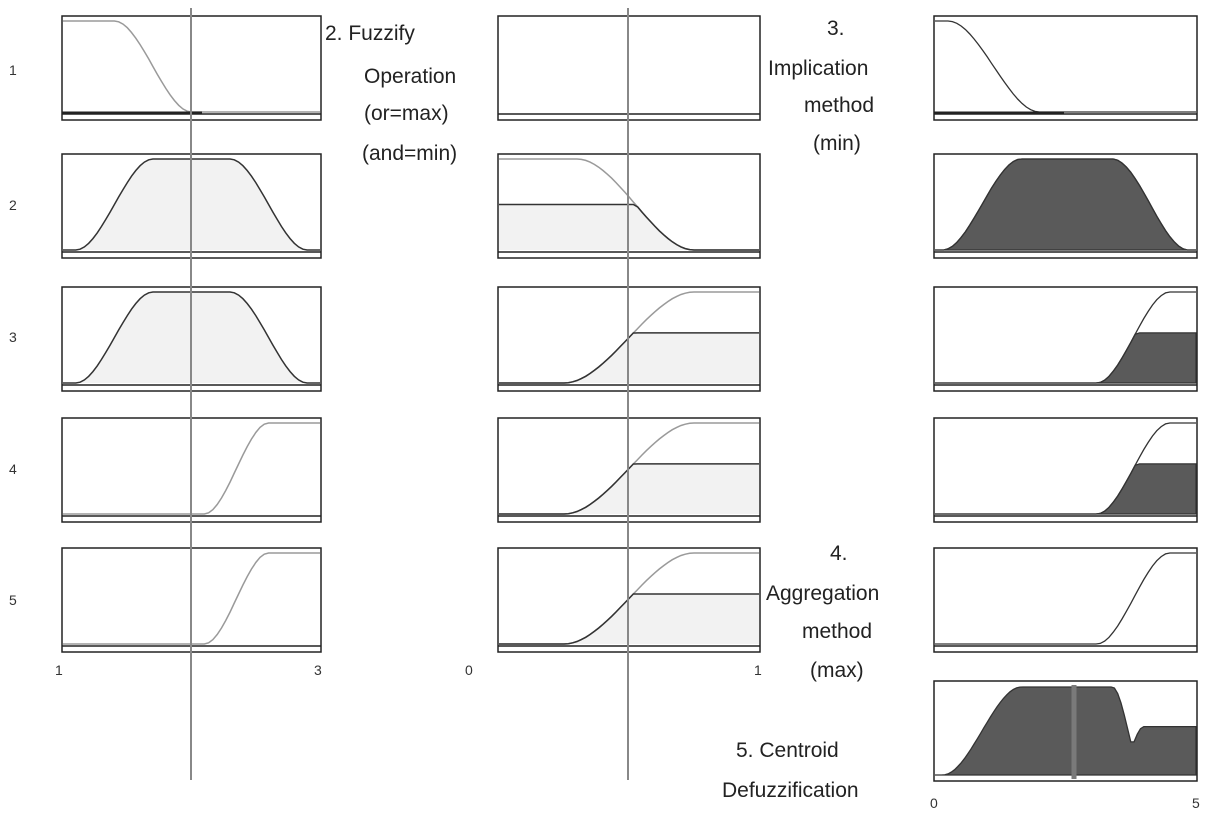  What do you see at coordinates (934, 803) in the screenshot?
I see `output-axis-min-label: 0` at bounding box center [934, 803].